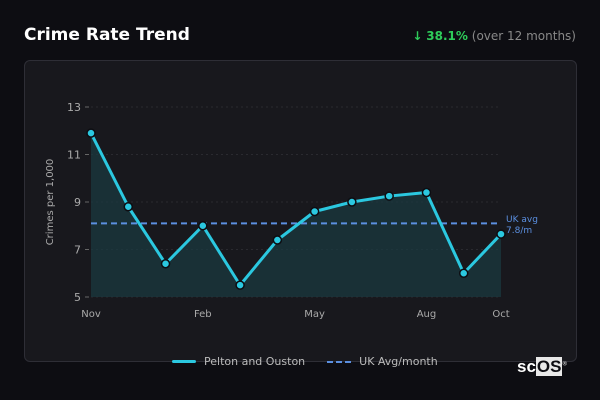 This screenshot has height=400, width=600. What do you see at coordinates (74, 155) in the screenshot?
I see `y-tick-label: 11` at bounding box center [74, 155].